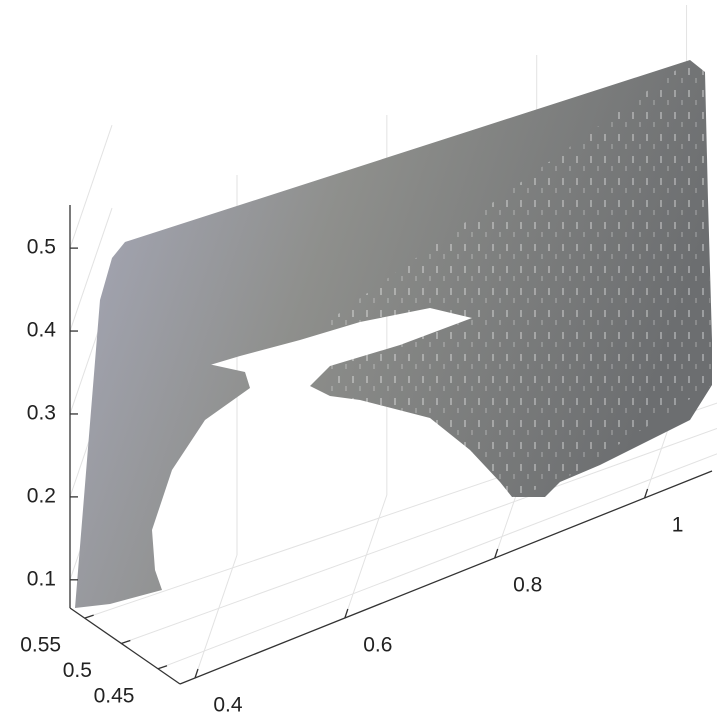  Describe the element at coordinates (678, 525) in the screenshot. I see `x-tick-label: 1` at that location.